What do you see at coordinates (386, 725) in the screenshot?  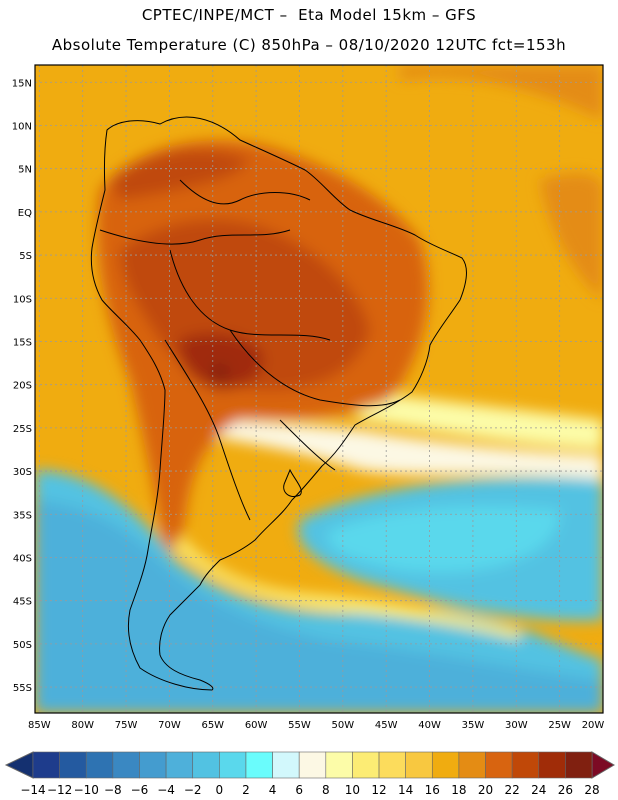 I see `lon-tick-label: 45W` at bounding box center [386, 725].